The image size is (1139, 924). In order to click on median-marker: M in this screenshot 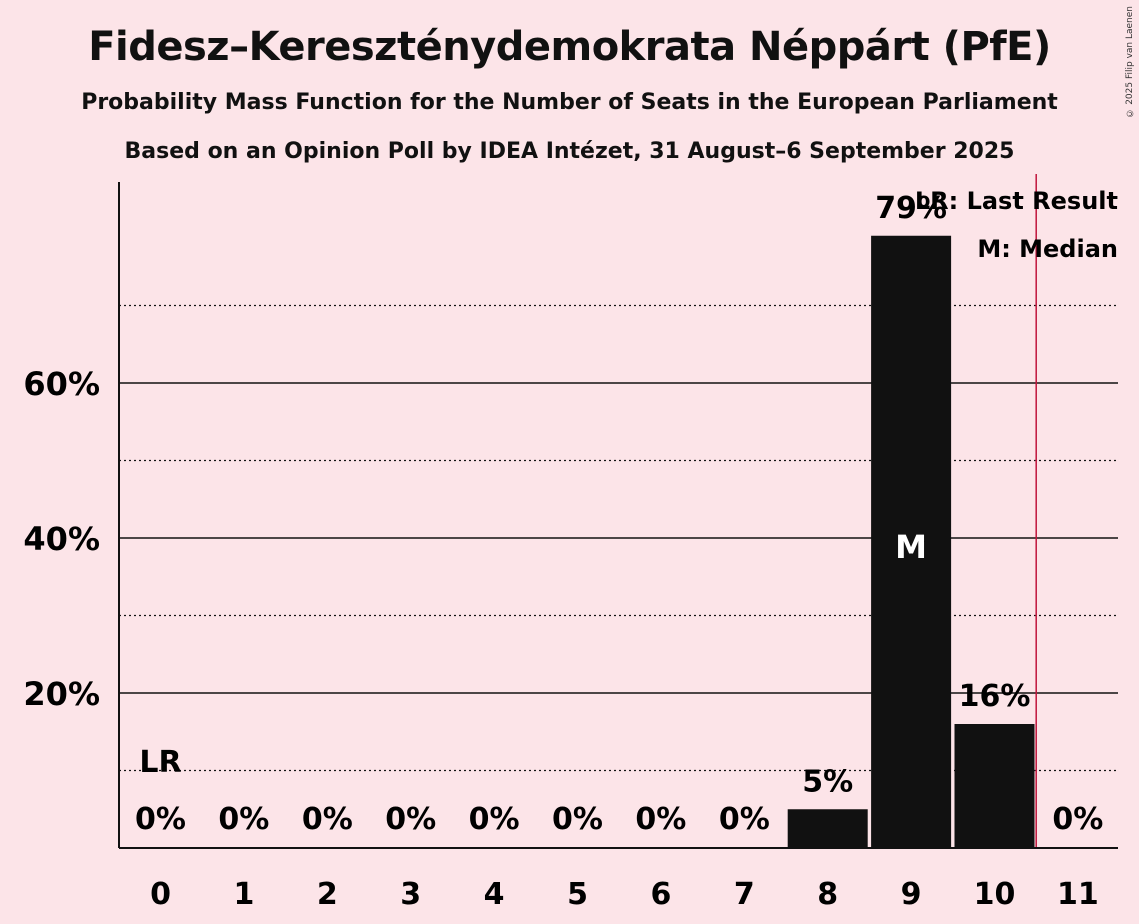, I will do `click(911, 547)`.